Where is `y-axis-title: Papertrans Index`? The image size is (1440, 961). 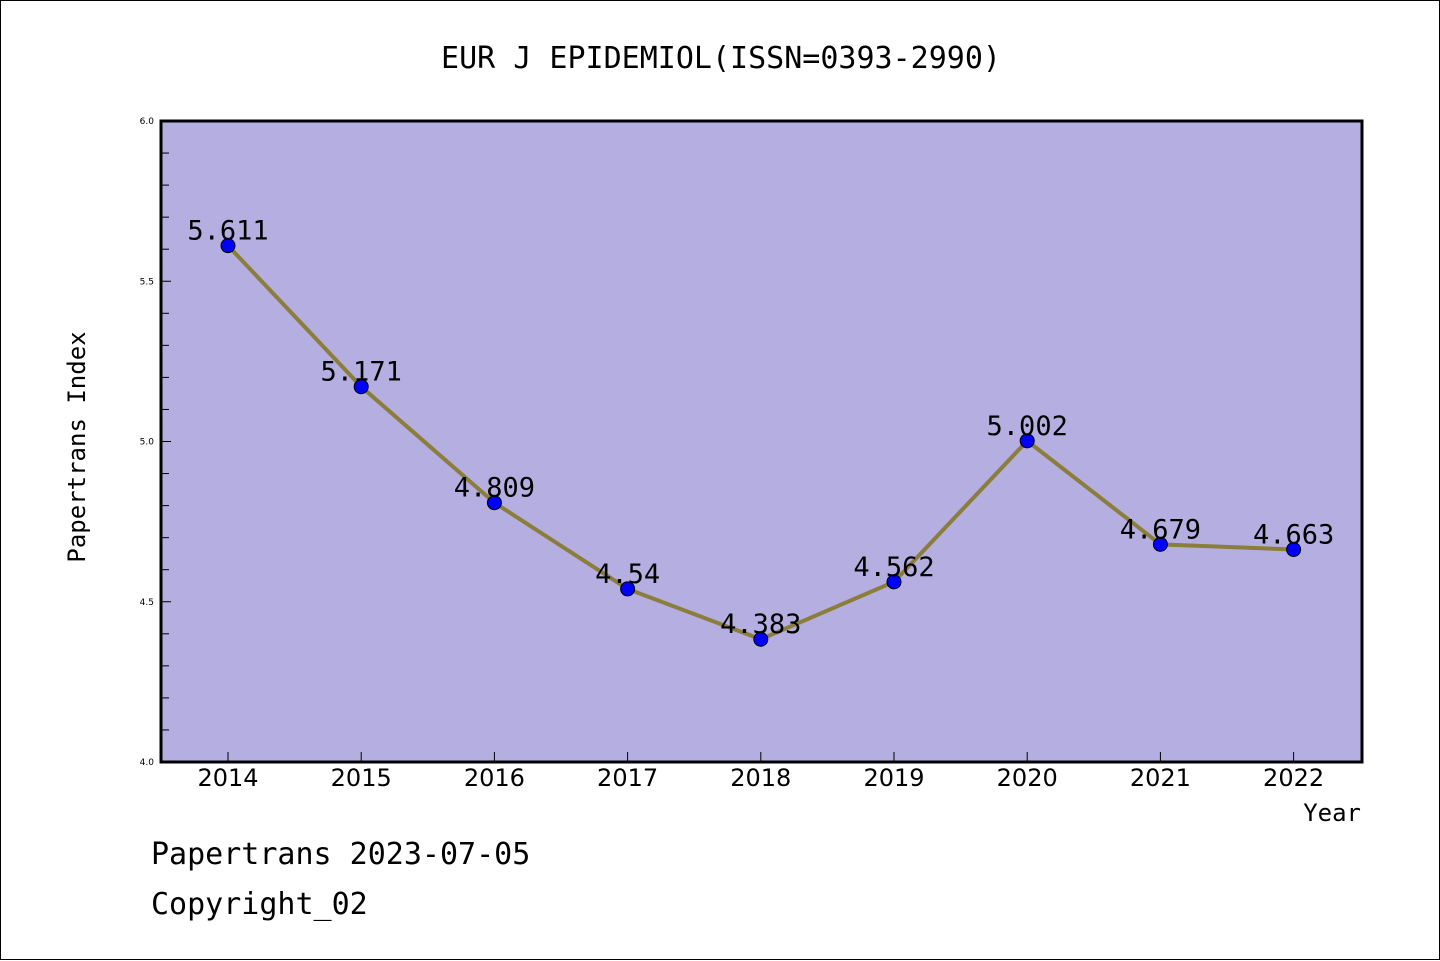 y-axis-title: Papertrans Index is located at coordinates (77, 446).